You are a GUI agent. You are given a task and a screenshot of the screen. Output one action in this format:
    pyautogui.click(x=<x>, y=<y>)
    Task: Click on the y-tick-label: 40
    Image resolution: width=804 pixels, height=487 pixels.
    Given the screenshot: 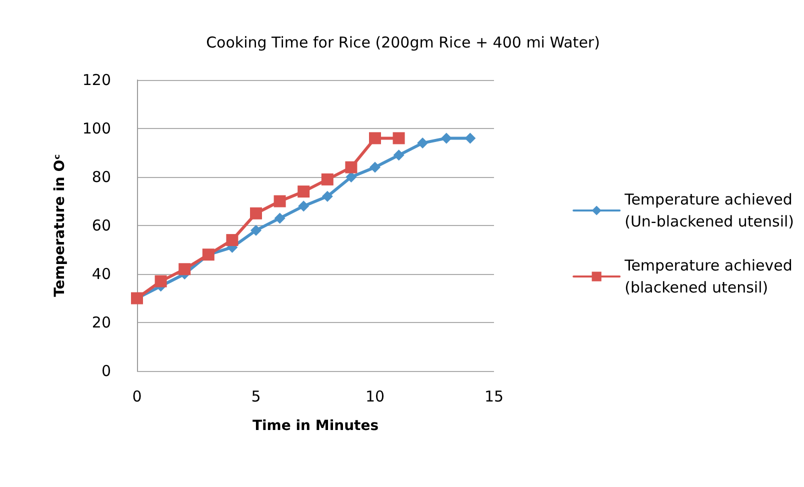 What is the action you would take?
    pyautogui.click(x=101, y=274)
    